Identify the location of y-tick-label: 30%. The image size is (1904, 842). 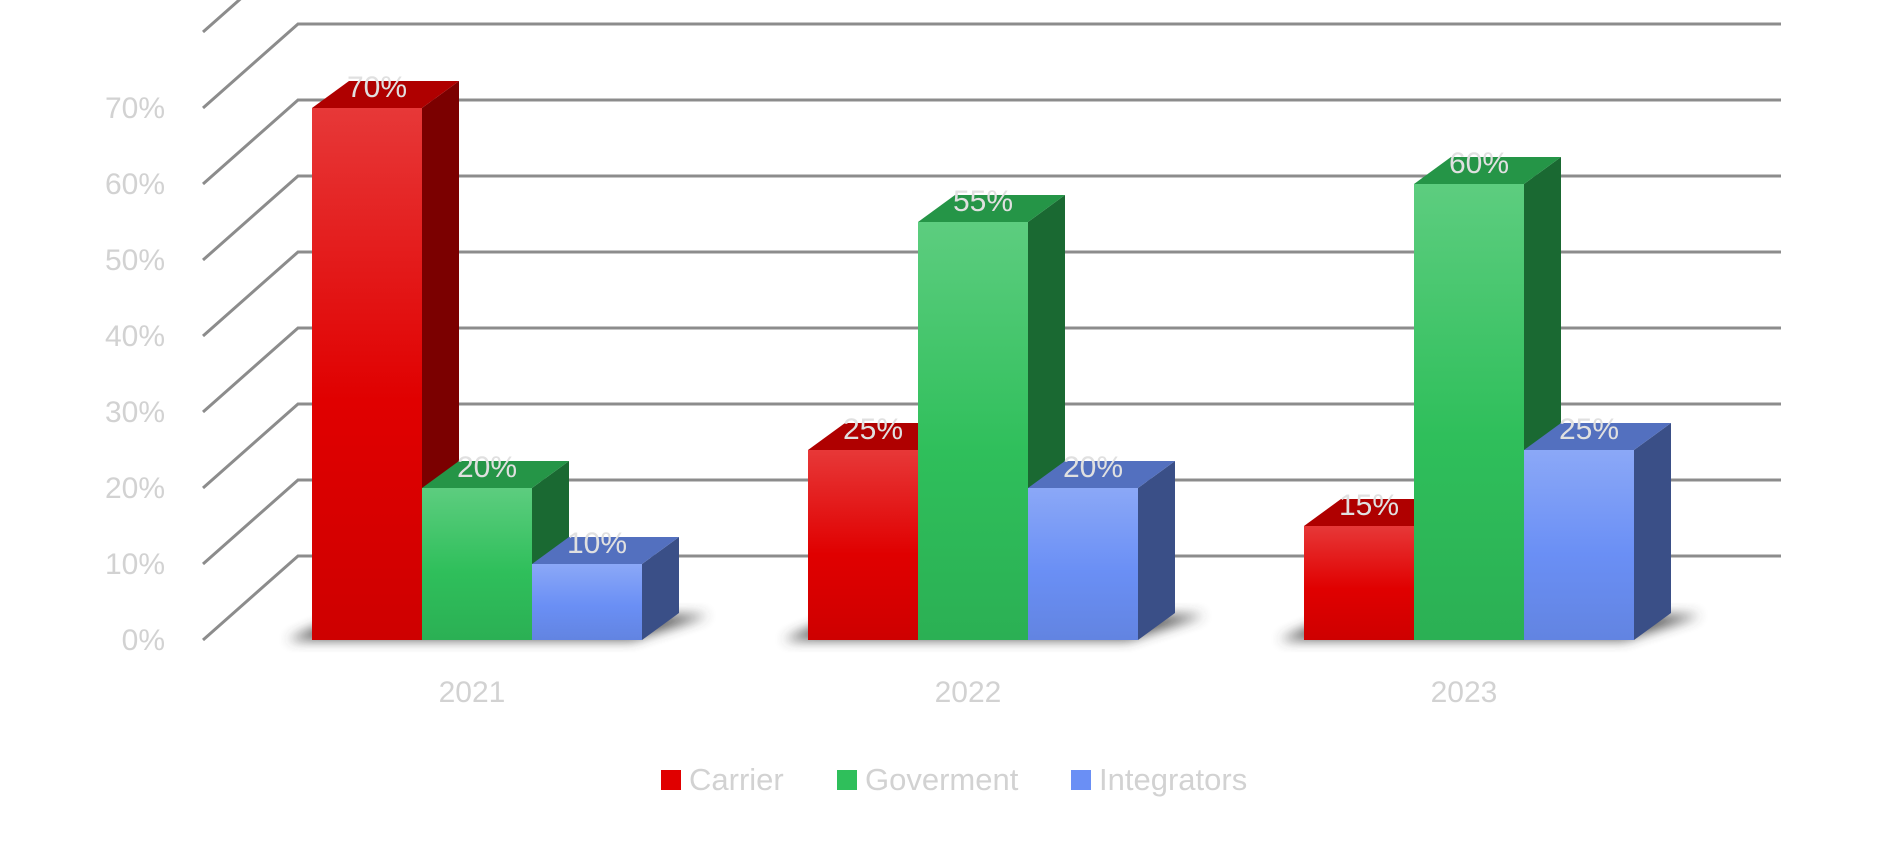
(135, 412).